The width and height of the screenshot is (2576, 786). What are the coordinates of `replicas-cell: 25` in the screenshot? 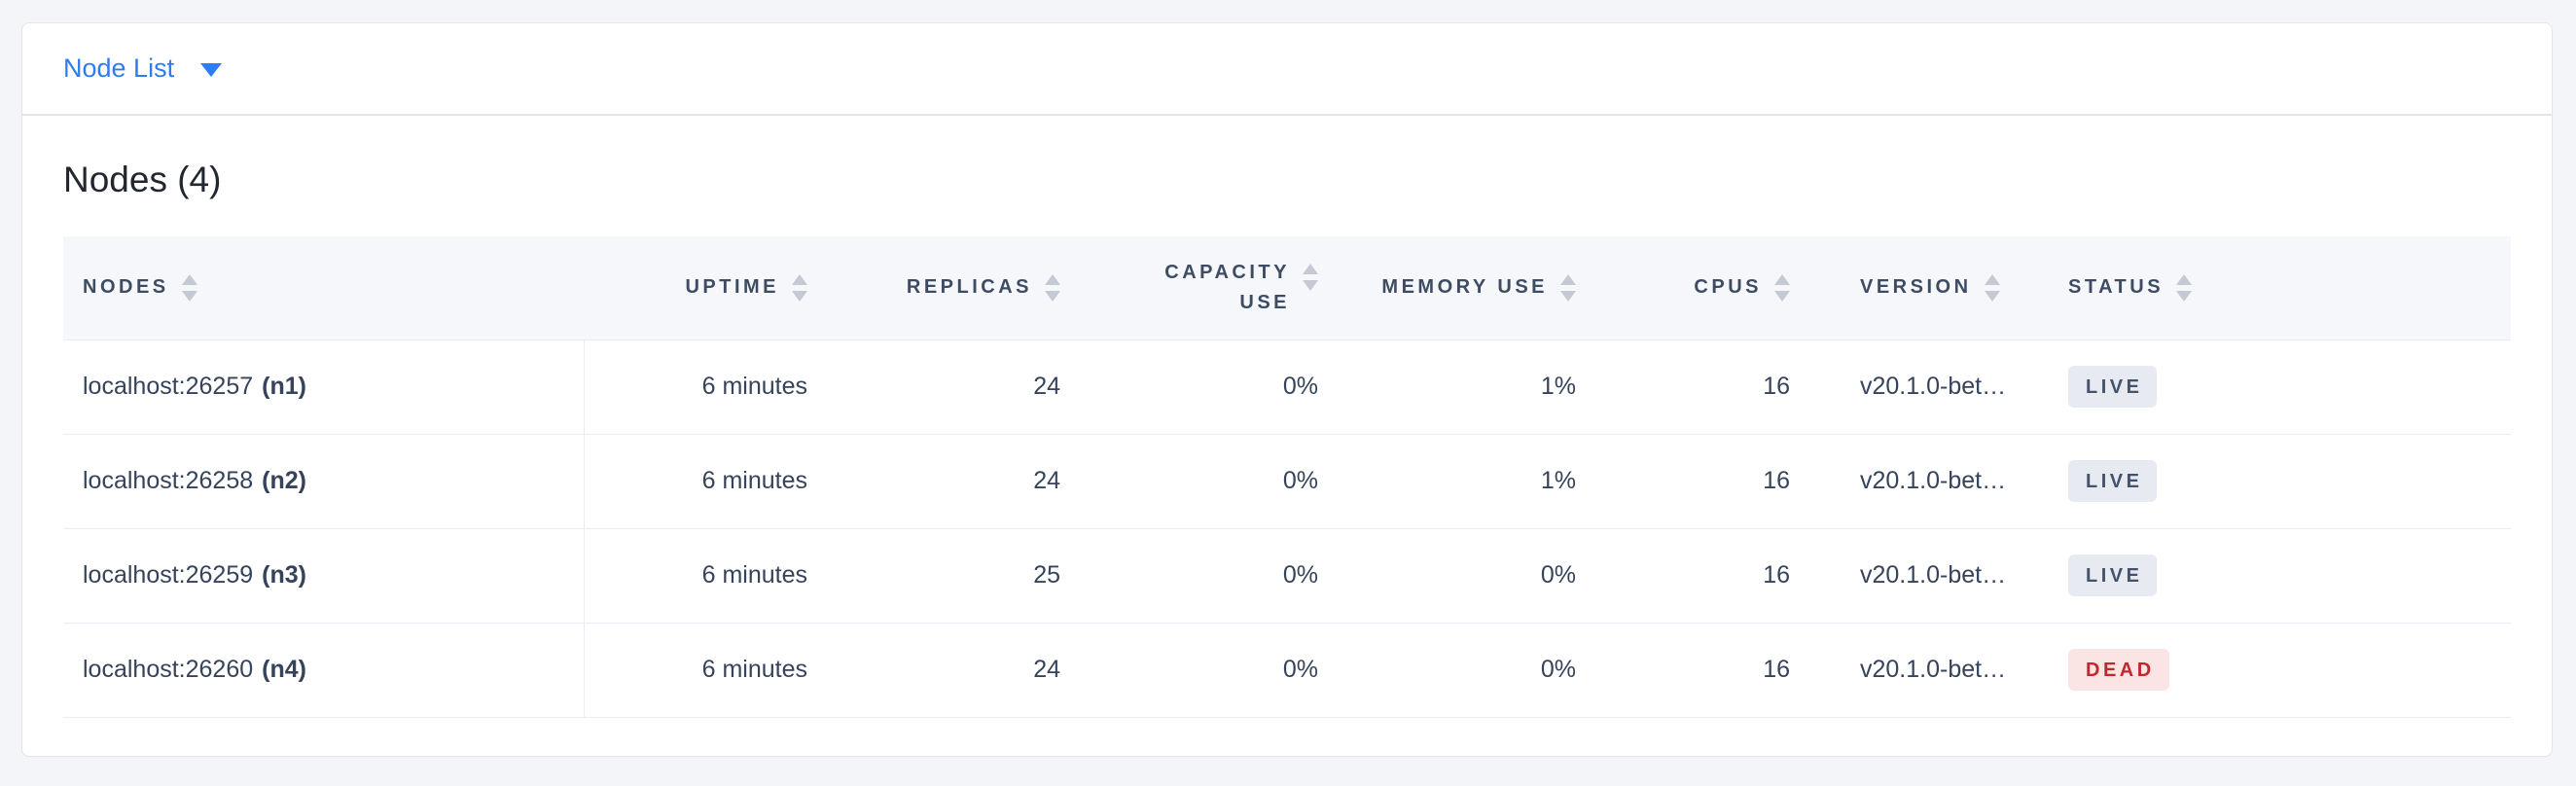 It's located at (953, 576).